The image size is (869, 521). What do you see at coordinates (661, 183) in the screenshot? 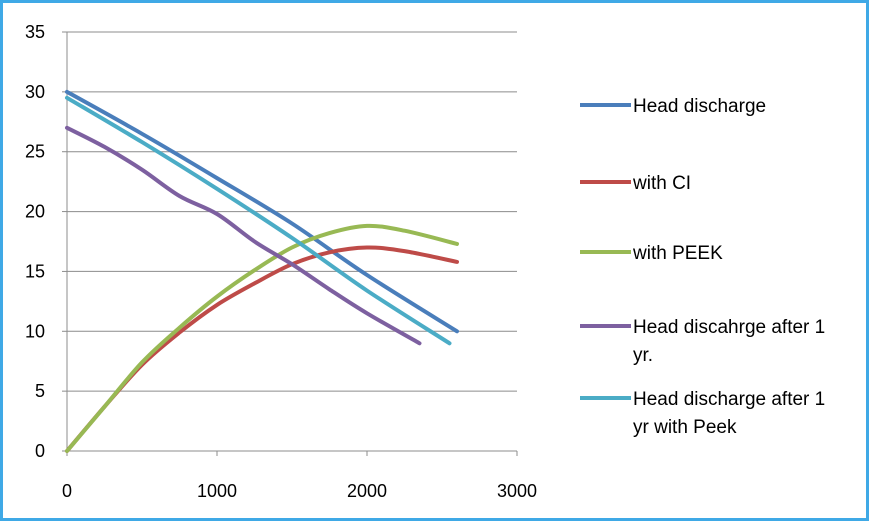
I see `legend-label: with CI` at bounding box center [661, 183].